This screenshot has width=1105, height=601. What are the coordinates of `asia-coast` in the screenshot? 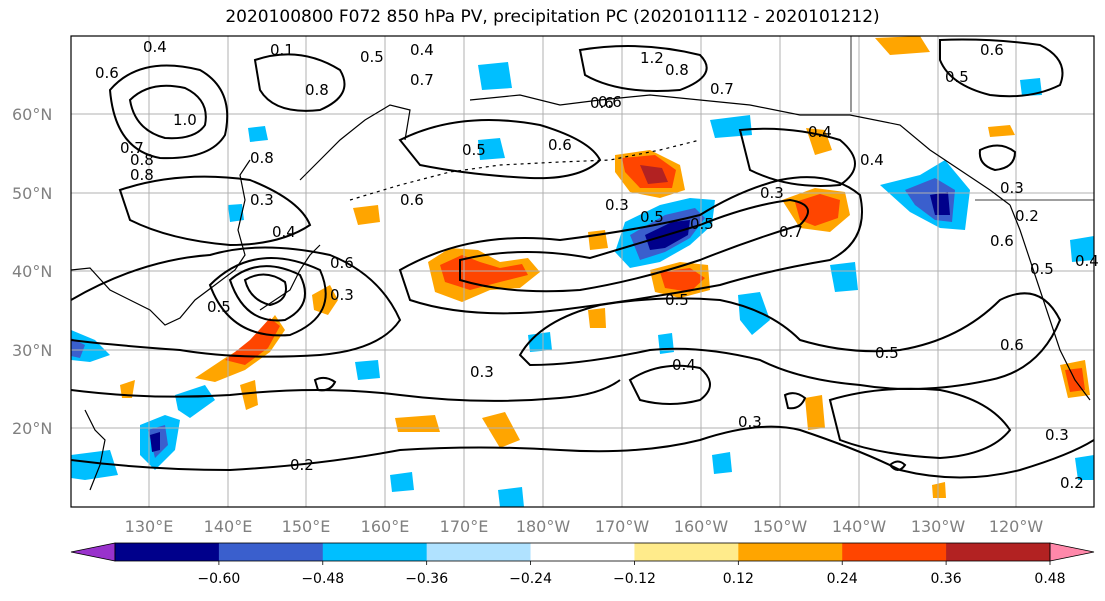 It's located at (161, 242).